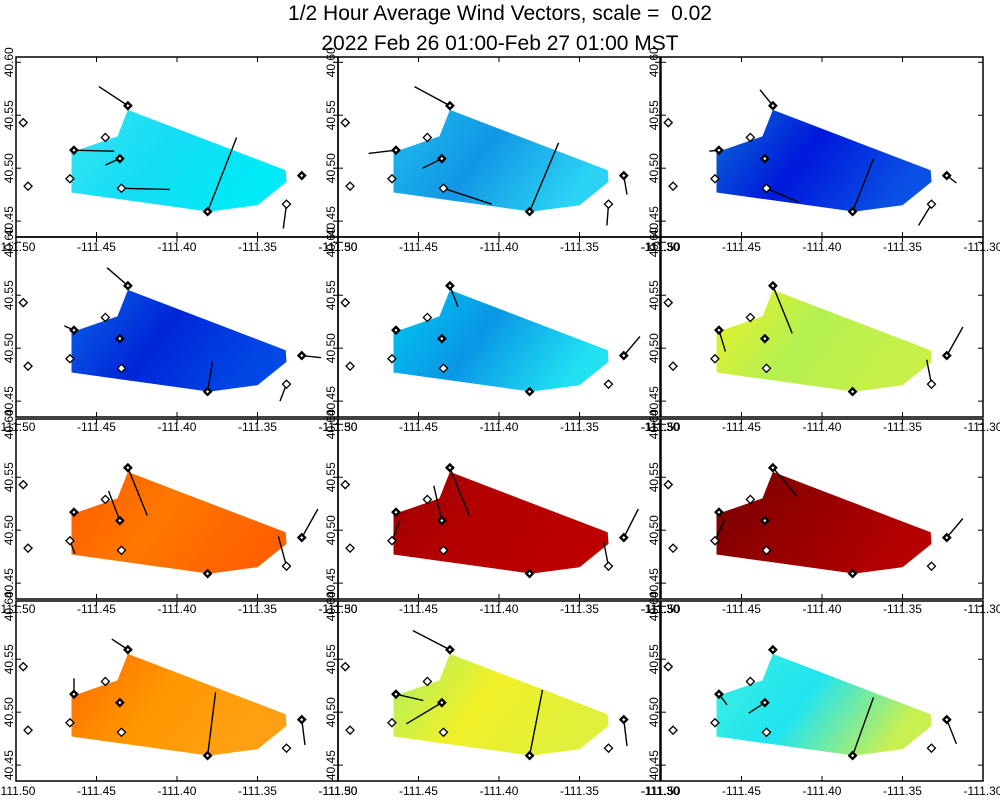 Image resolution: width=1000 pixels, height=800 pixels. I want to click on panel-8-wind-field, so click(501, 522).